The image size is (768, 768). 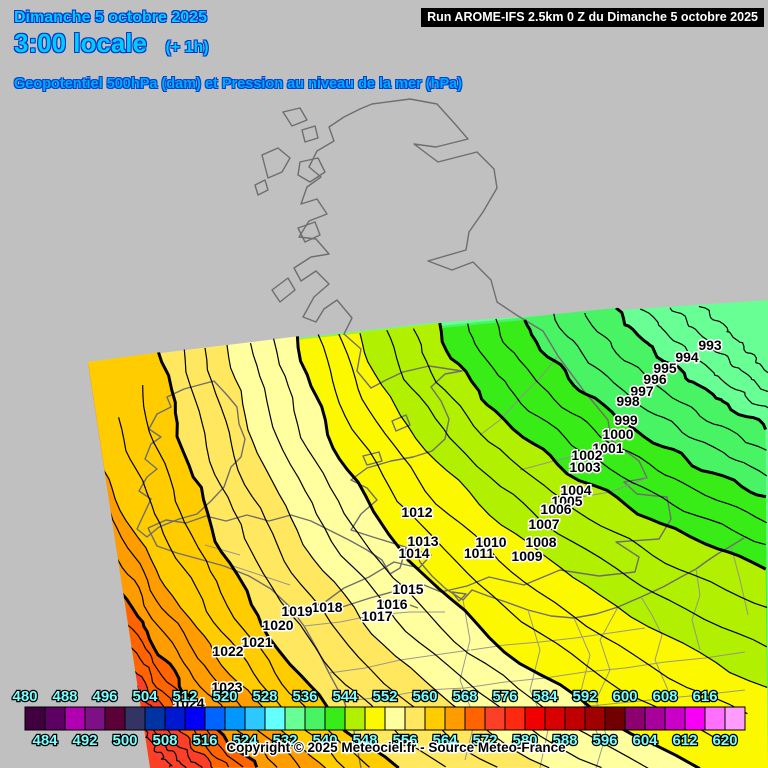 I want to click on scale-label: 496, so click(x=104, y=696).